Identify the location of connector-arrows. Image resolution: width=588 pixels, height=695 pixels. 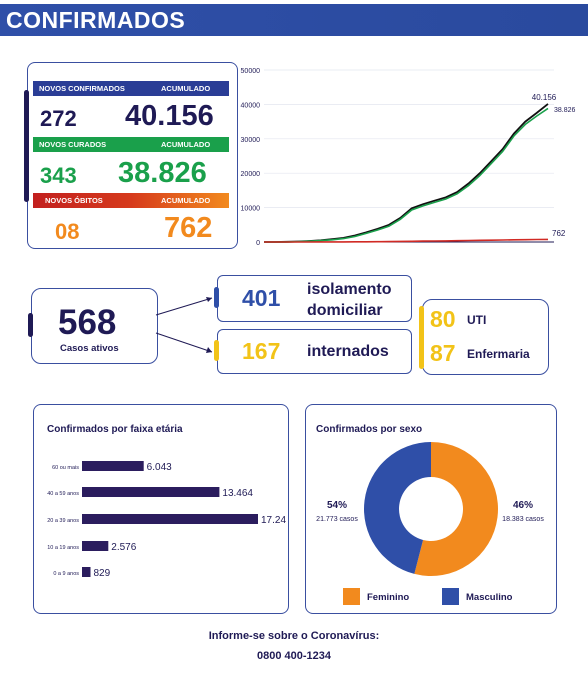
(184, 325).